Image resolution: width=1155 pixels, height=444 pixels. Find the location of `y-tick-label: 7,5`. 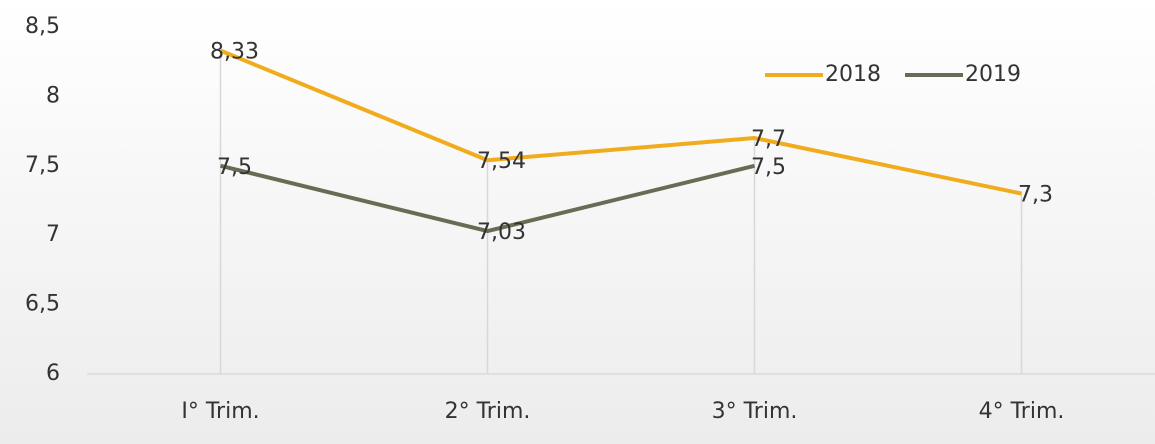

y-tick-label: 7,5 is located at coordinates (42, 165).